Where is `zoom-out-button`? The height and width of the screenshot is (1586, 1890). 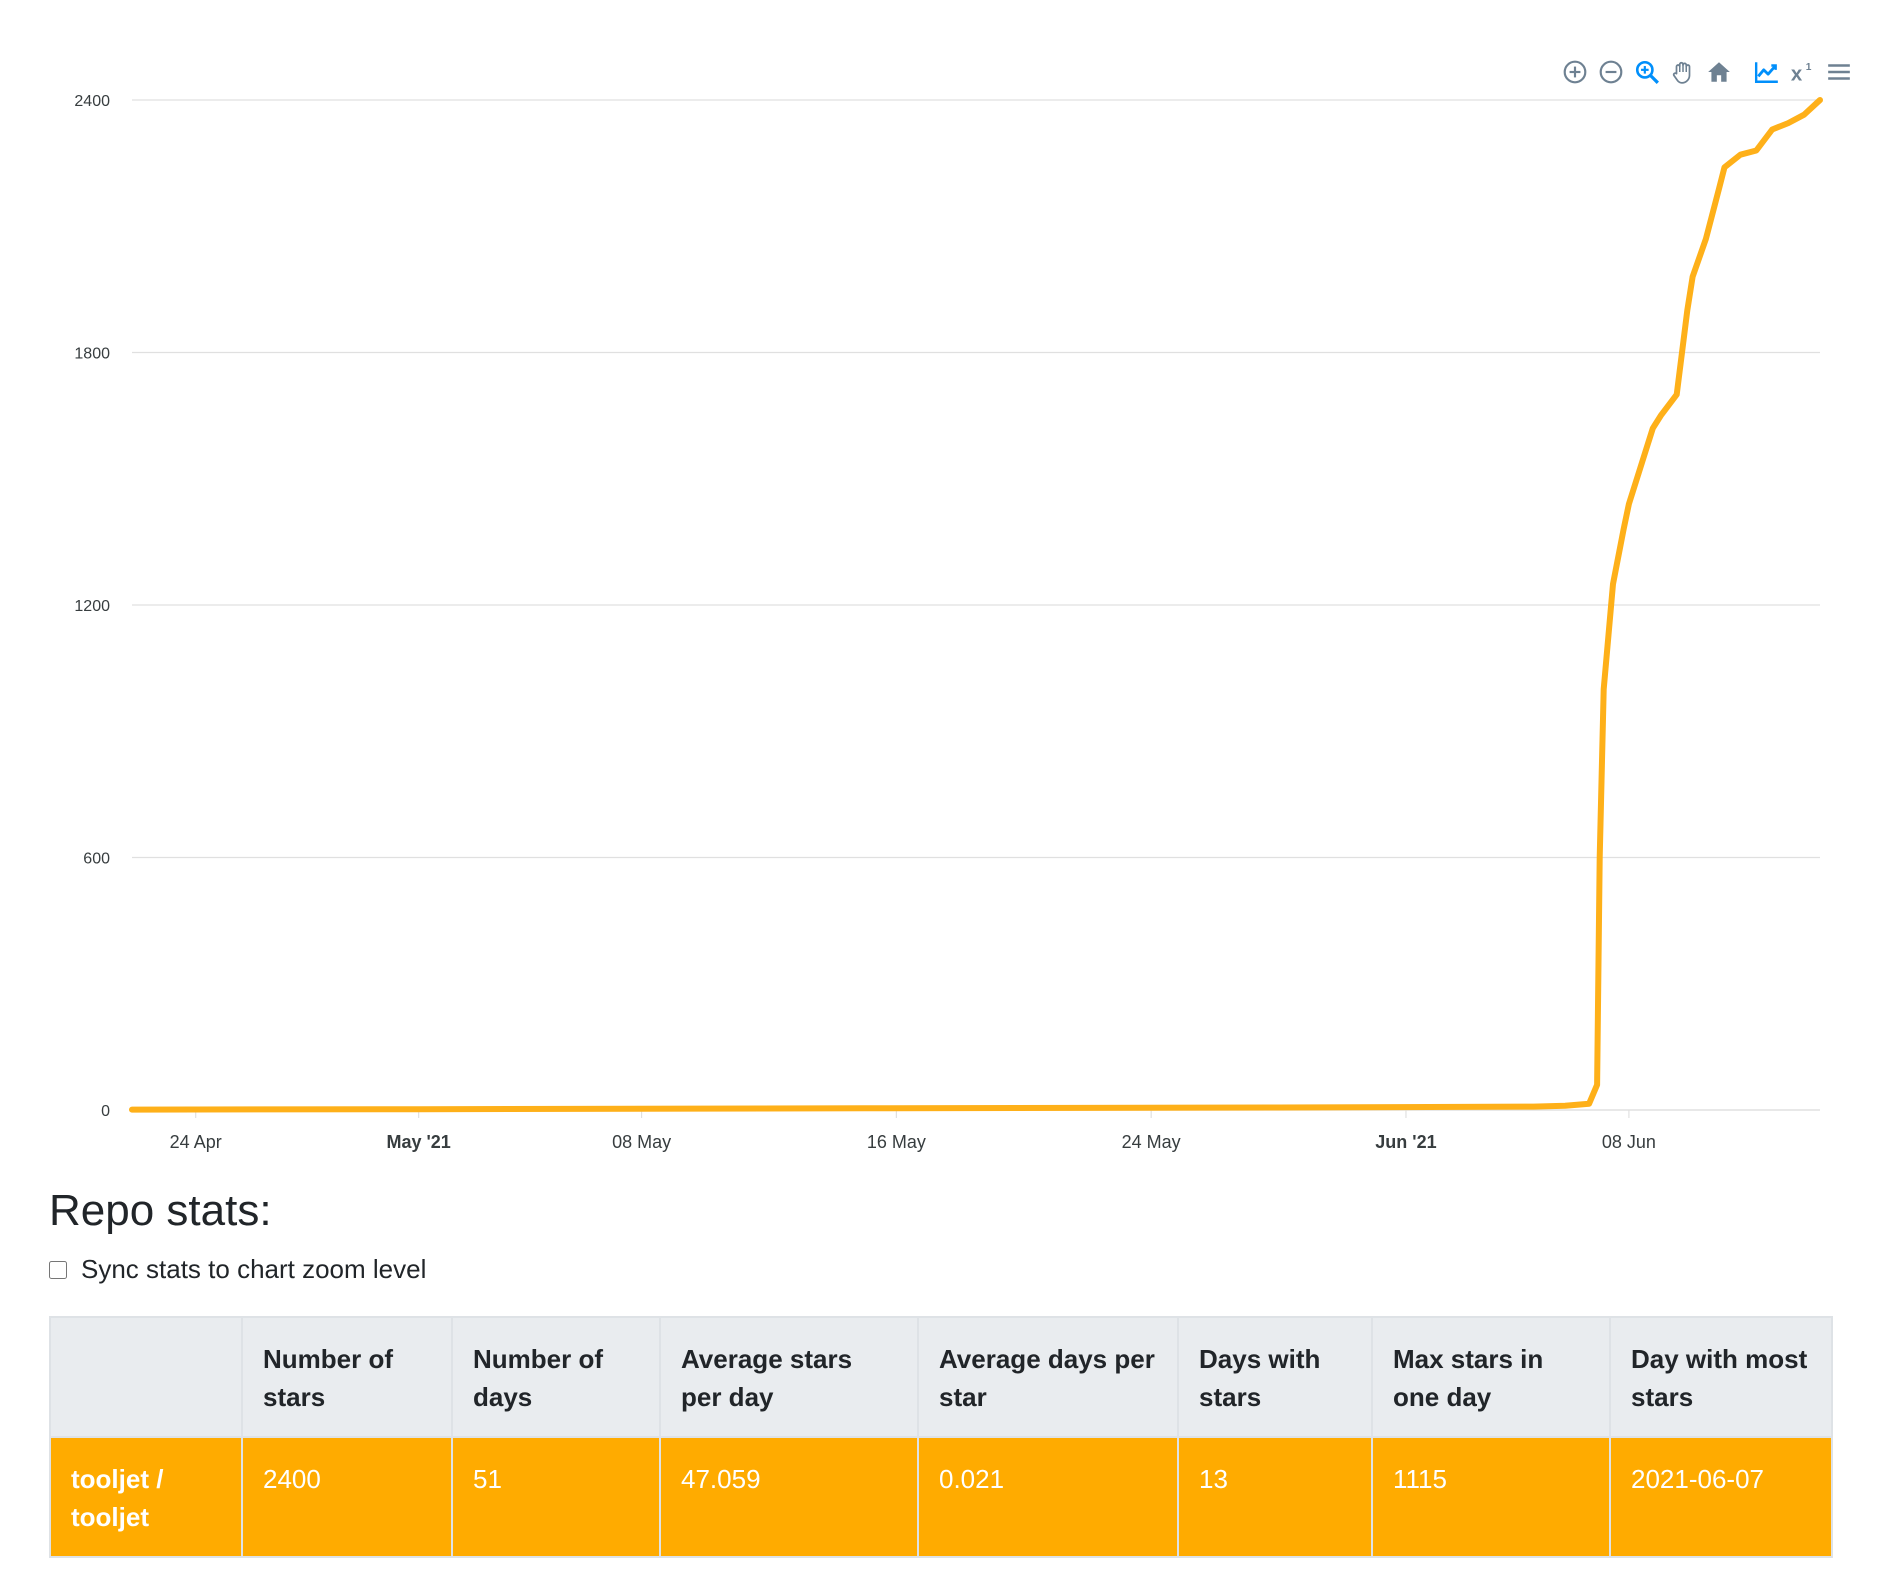 zoom-out-button is located at coordinates (1611, 72).